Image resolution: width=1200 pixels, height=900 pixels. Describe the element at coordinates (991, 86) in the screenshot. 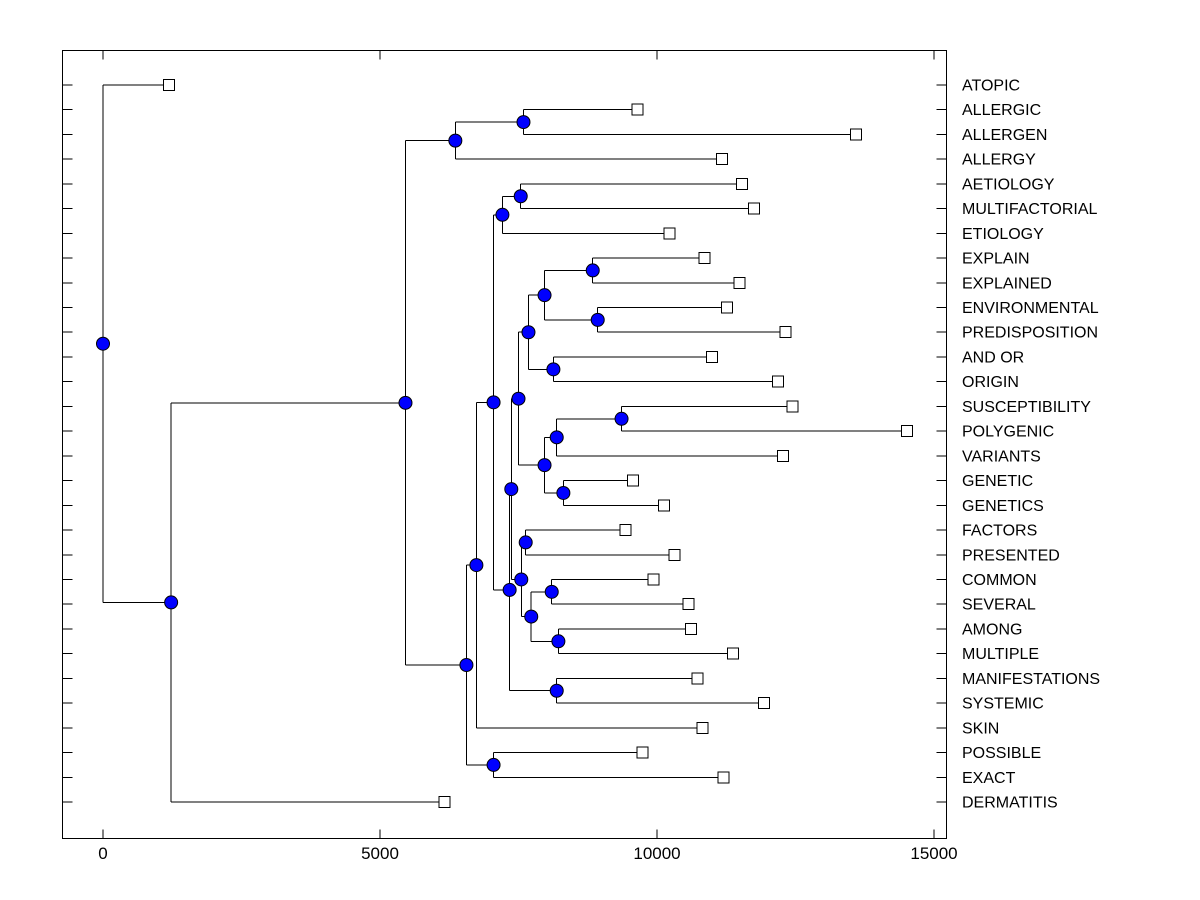

I see `leaf-label: ATOPIC` at that location.